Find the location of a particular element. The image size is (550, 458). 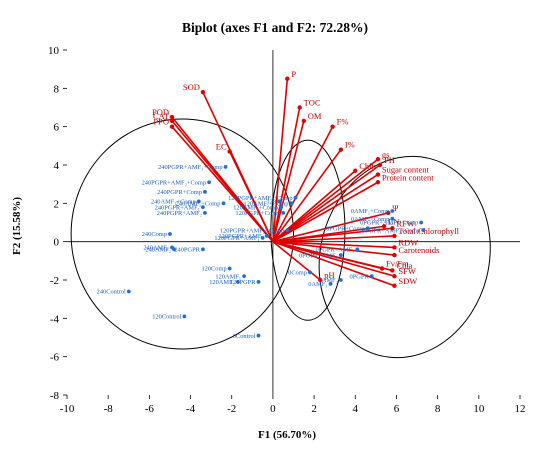

observation-label: 0PGPR+AMF₂+Comp is located at coordinates (391, 230).